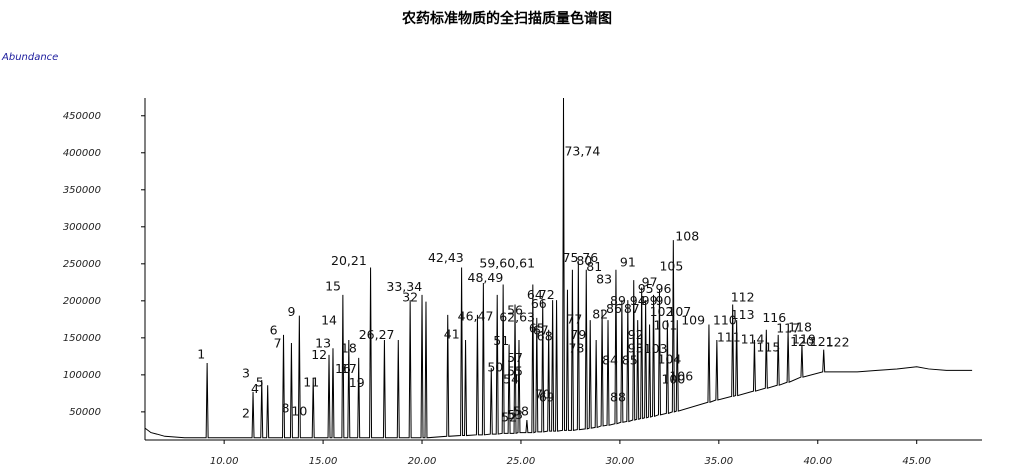 The height and width of the screenshot is (472, 1015). Describe the element at coordinates (410, 296) in the screenshot. I see `peak-label: 32` at that location.